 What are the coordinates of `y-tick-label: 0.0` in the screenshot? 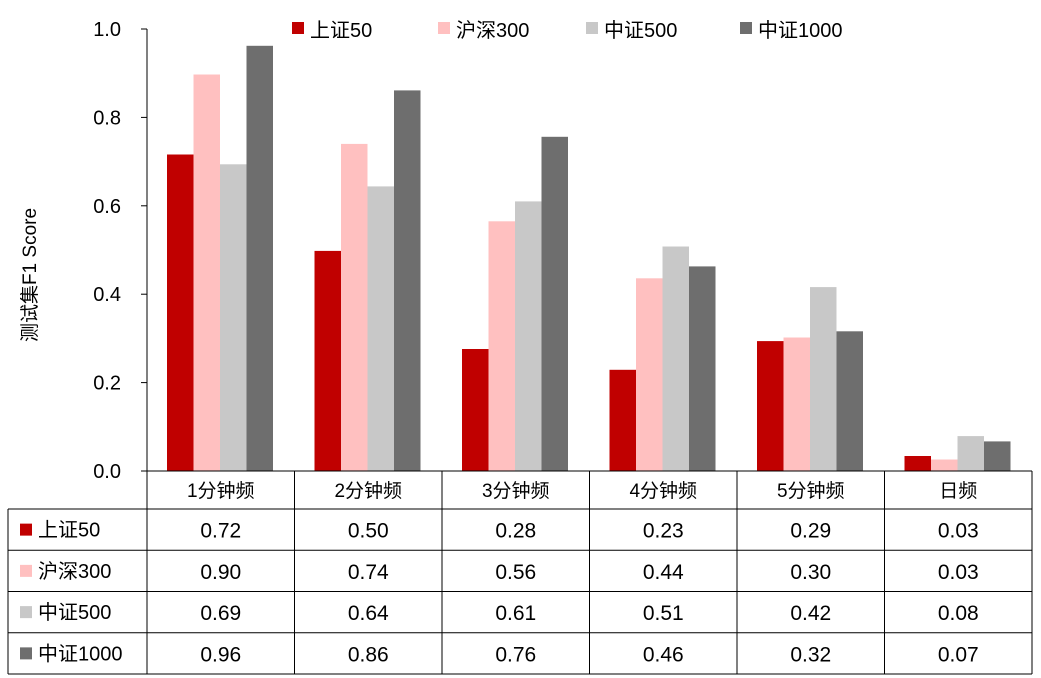 It's located at (107, 472).